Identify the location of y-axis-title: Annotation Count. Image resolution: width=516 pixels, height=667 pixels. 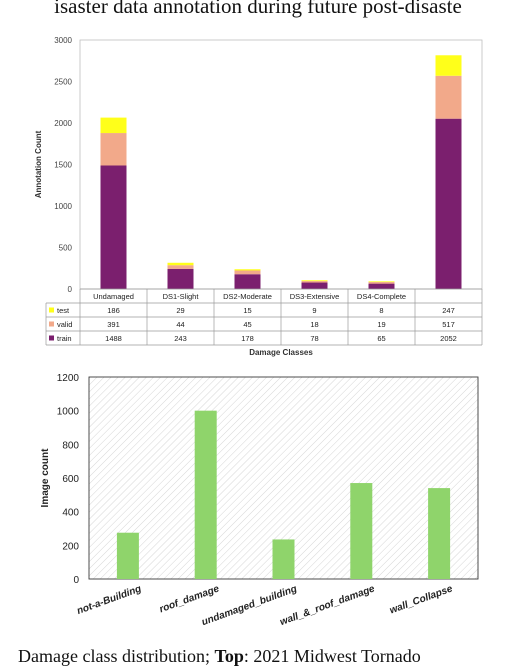
(38, 164).